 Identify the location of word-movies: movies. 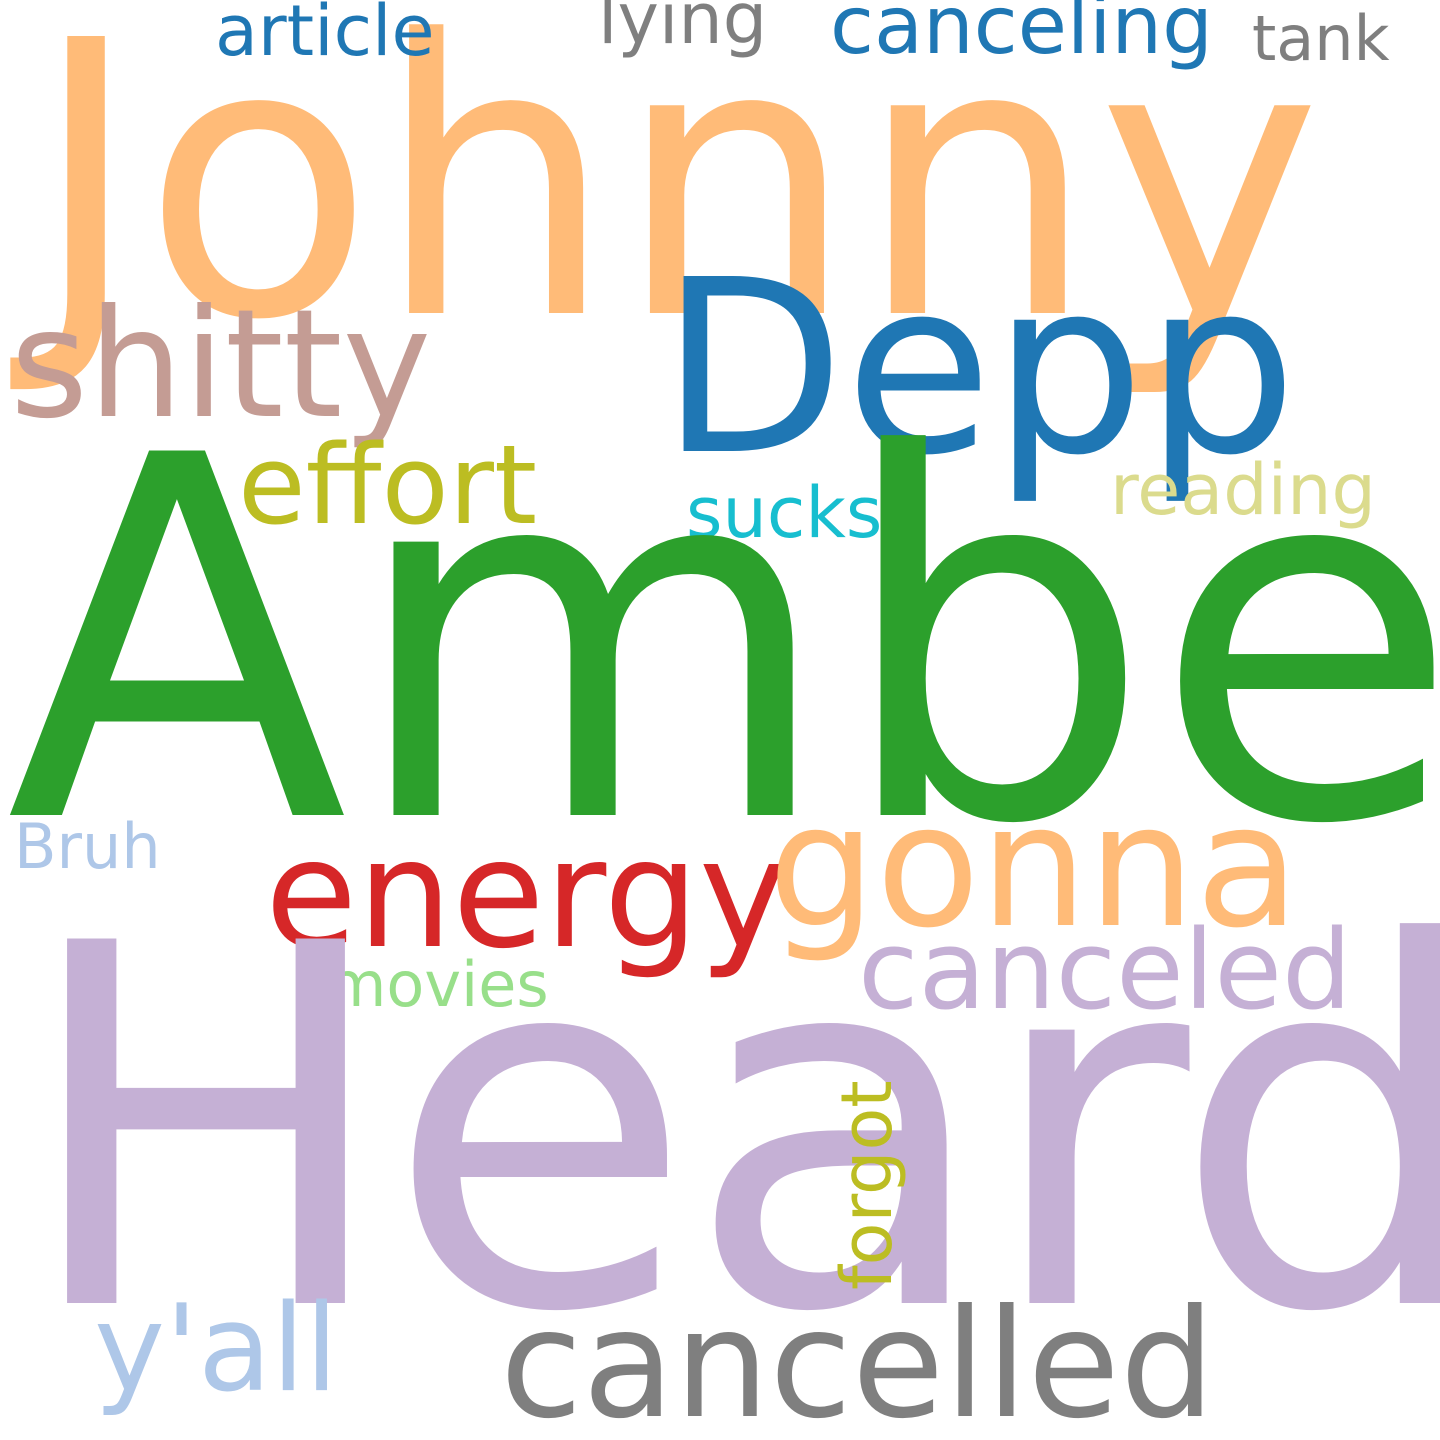
(437, 984).